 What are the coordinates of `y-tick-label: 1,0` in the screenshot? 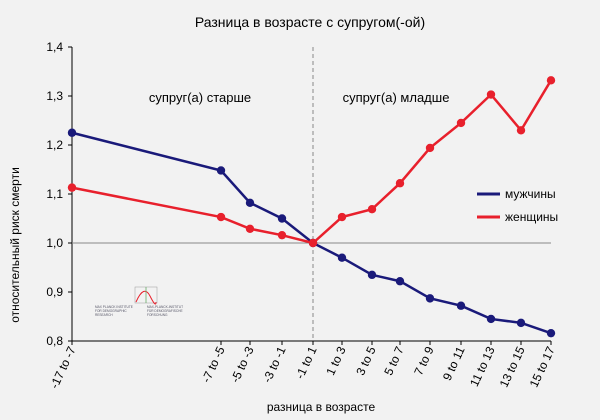 It's located at (54, 243).